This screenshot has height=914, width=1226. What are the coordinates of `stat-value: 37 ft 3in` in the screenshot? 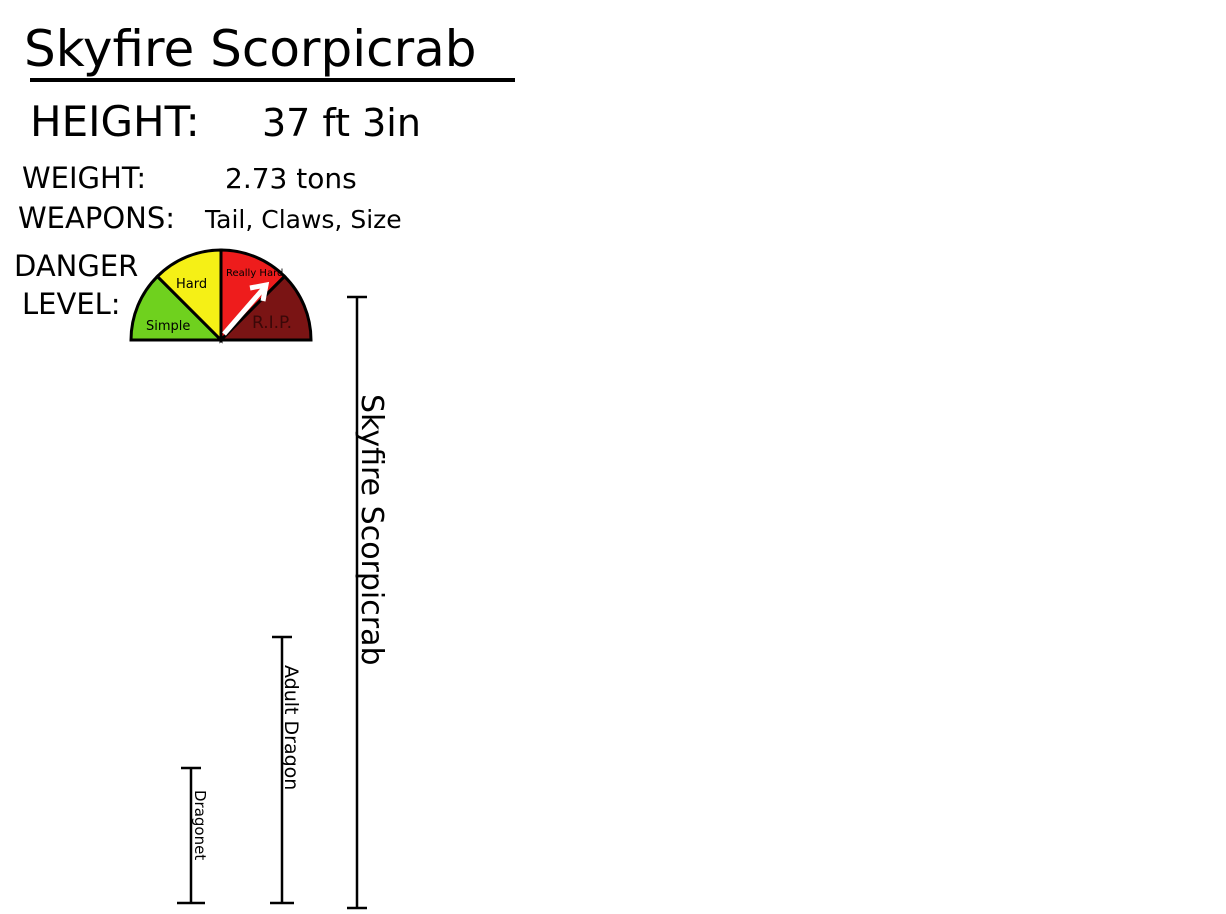 It's located at (341, 123).